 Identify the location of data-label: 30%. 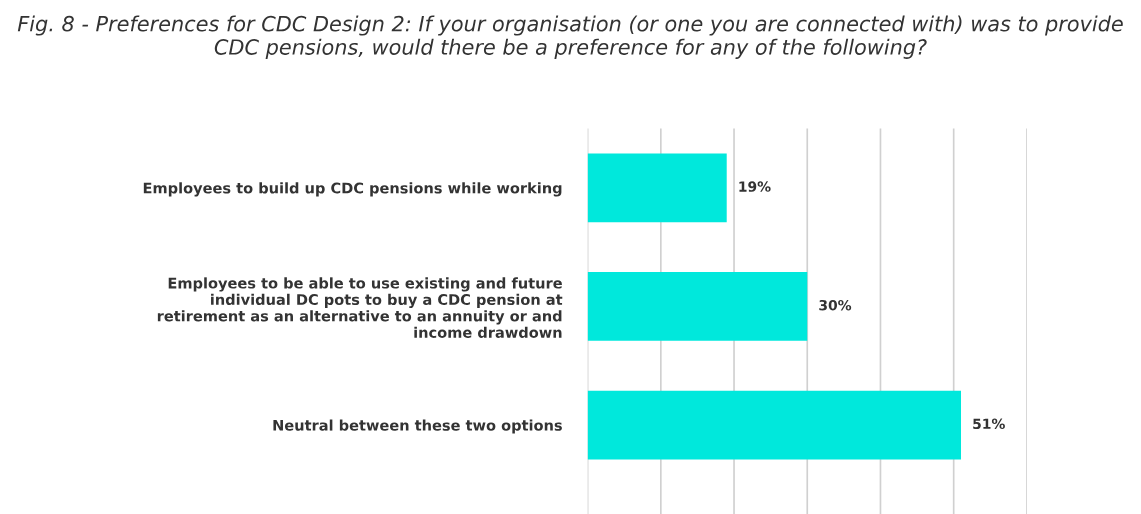
(835, 305).